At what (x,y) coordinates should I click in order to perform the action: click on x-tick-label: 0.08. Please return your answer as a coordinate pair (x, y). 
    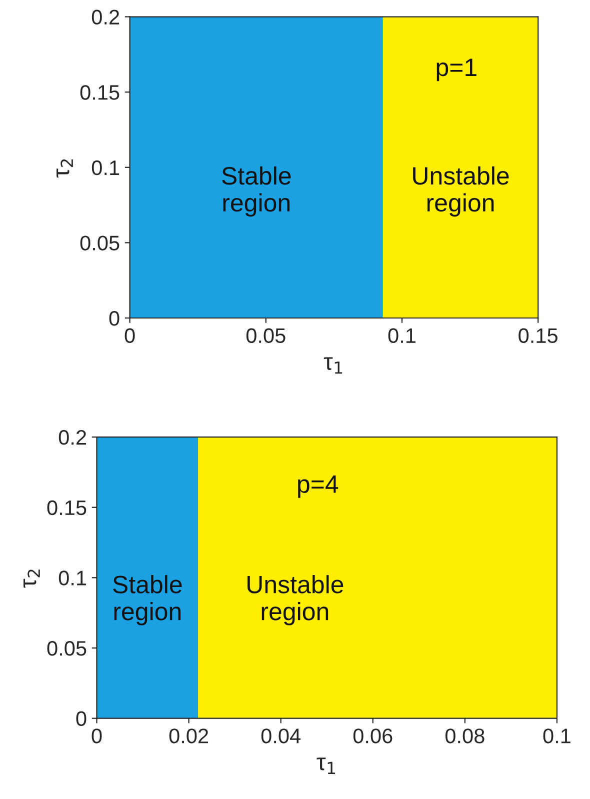
    Looking at the image, I should click on (464, 736).